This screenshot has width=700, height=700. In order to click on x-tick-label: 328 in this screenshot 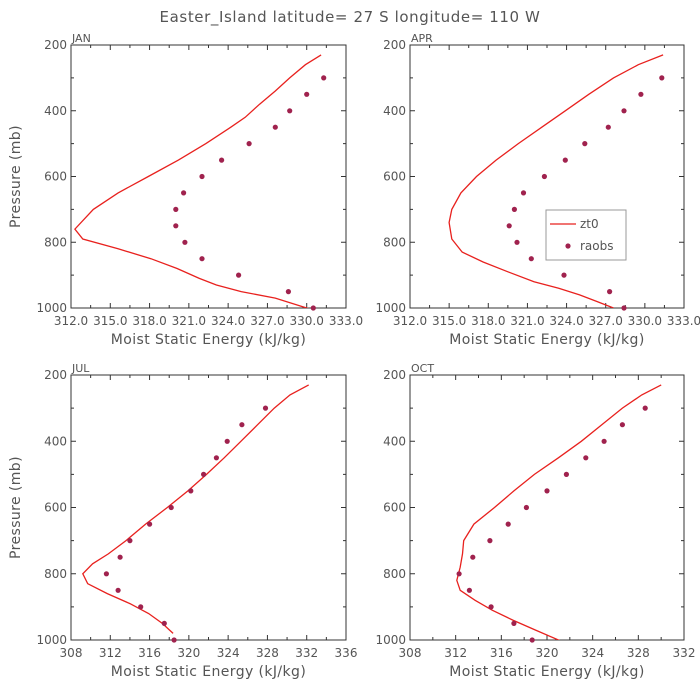, I will do `click(638, 653)`.